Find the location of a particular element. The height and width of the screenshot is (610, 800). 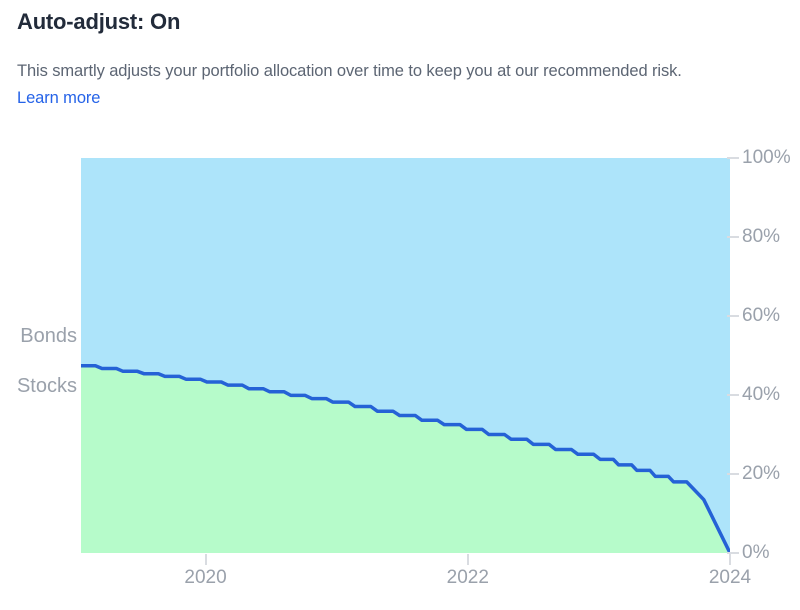

stocks-label: Stocks is located at coordinates (46, 386).